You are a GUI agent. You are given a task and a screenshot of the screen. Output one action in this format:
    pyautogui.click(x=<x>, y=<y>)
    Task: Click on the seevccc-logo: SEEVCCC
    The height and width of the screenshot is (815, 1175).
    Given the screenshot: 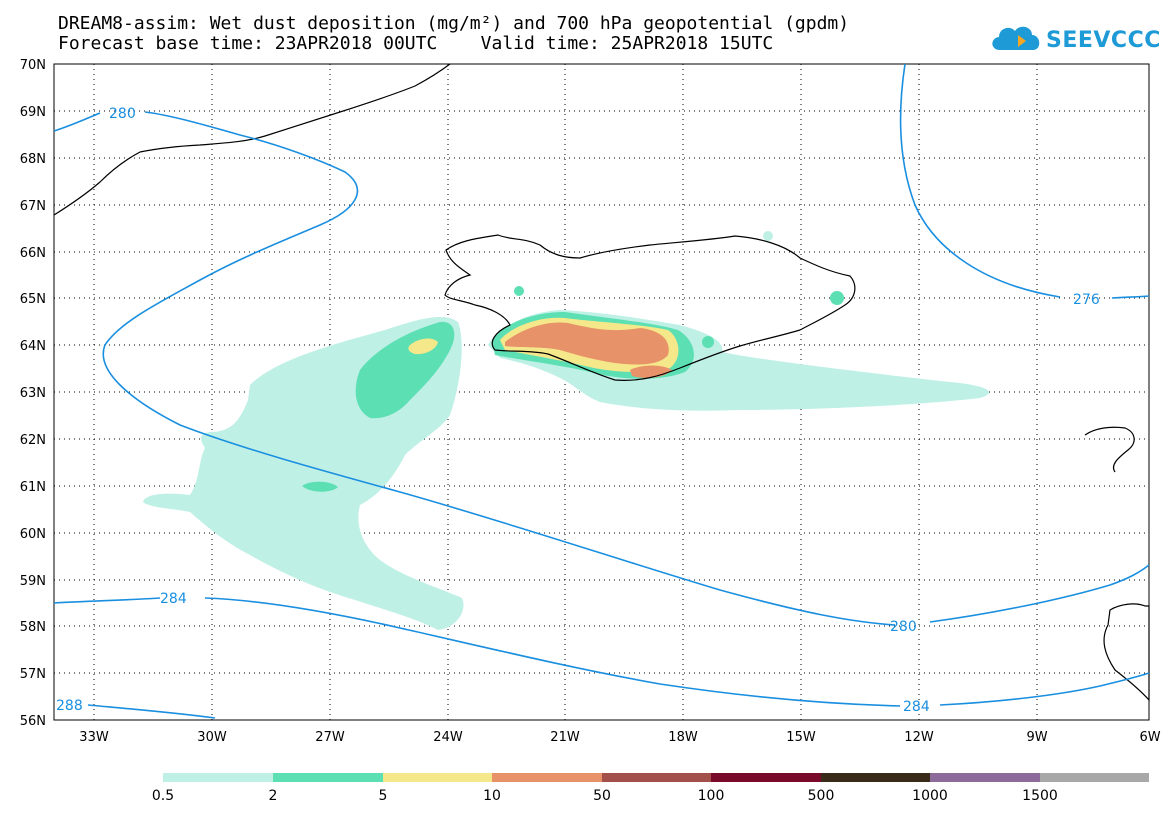 What is the action you would take?
    pyautogui.click(x=1074, y=40)
    